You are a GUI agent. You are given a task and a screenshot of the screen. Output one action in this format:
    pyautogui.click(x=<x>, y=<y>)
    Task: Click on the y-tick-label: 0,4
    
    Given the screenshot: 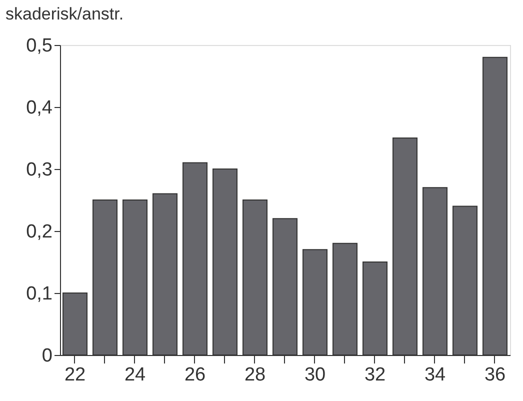 What is the action you would take?
    pyautogui.click(x=39, y=108)
    